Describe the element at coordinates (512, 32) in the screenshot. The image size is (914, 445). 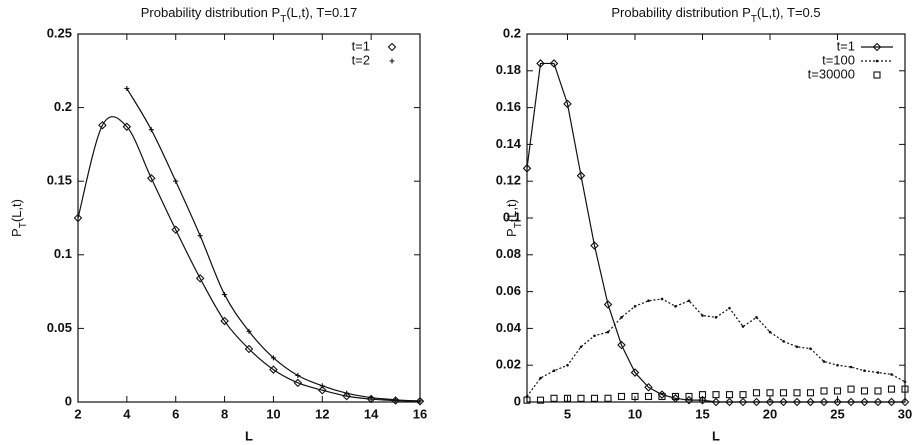
I see `y-tick-label: 0.2` at that location.